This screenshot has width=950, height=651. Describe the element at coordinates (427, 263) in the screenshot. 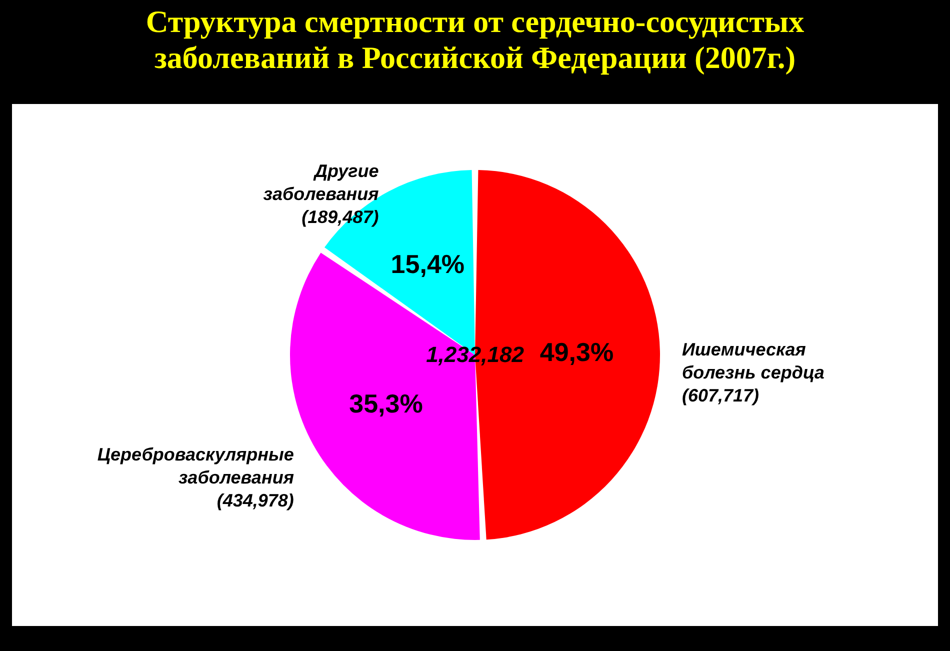

I see `data-label: 15,4%` at that location.